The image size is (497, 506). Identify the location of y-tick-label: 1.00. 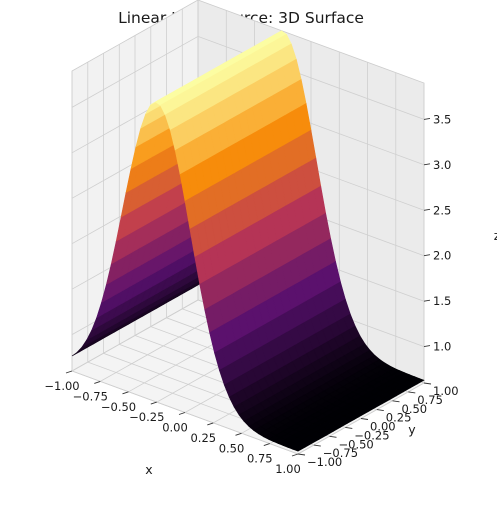
(446, 391).